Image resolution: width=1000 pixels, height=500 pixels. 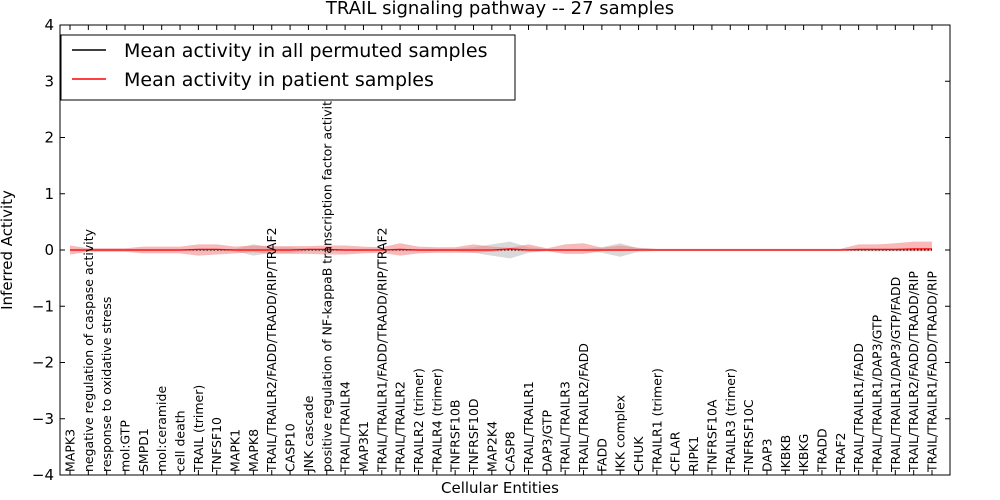 I want to click on x-tick-label: TRAIL/TRAILR1/DAP3/GTP/FADD, so click(x=895, y=375).